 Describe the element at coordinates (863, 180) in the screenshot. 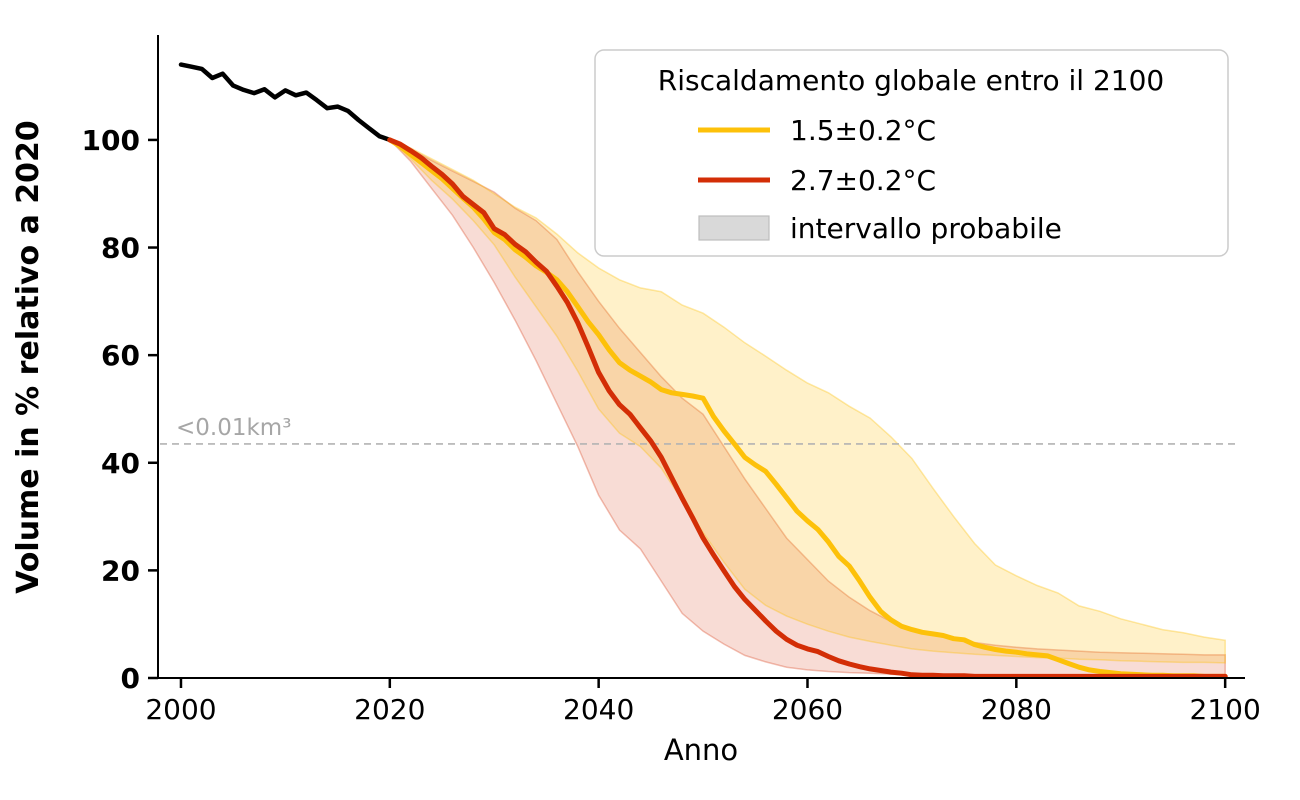

I see `legend-item-label-2-7: 2.7±0.2°C` at that location.